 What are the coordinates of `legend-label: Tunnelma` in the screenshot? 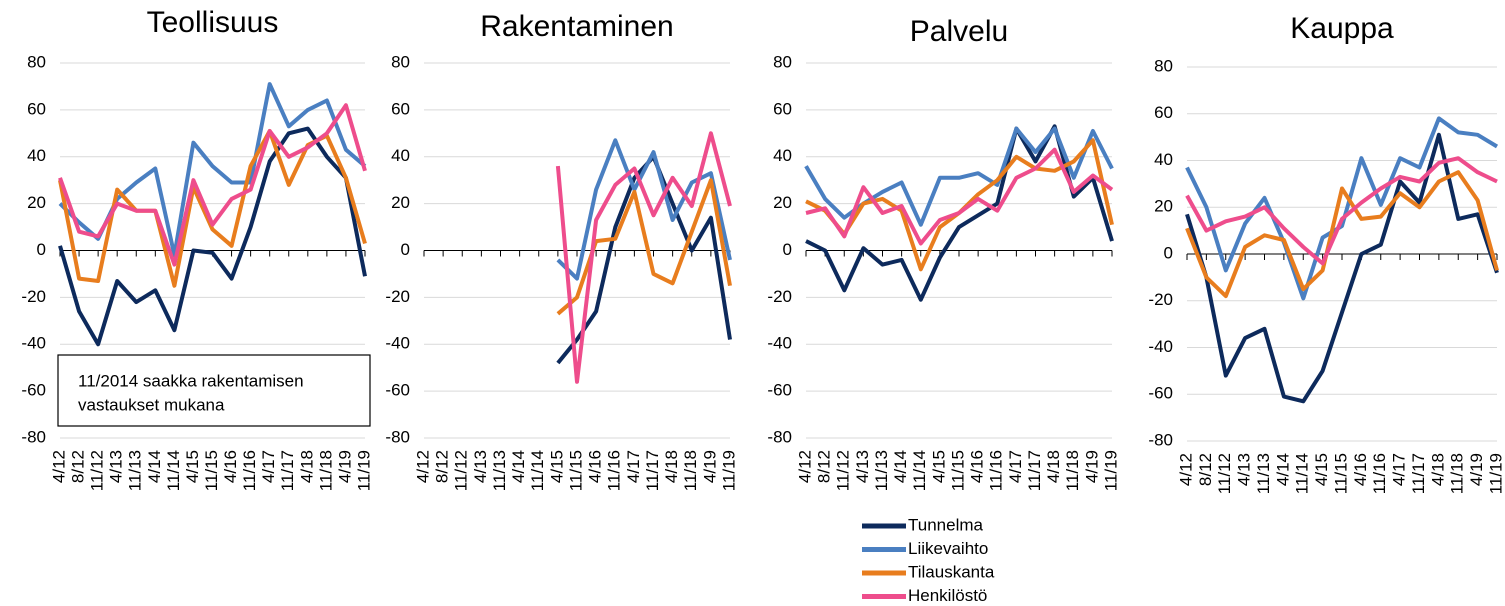 It's located at (946, 524).